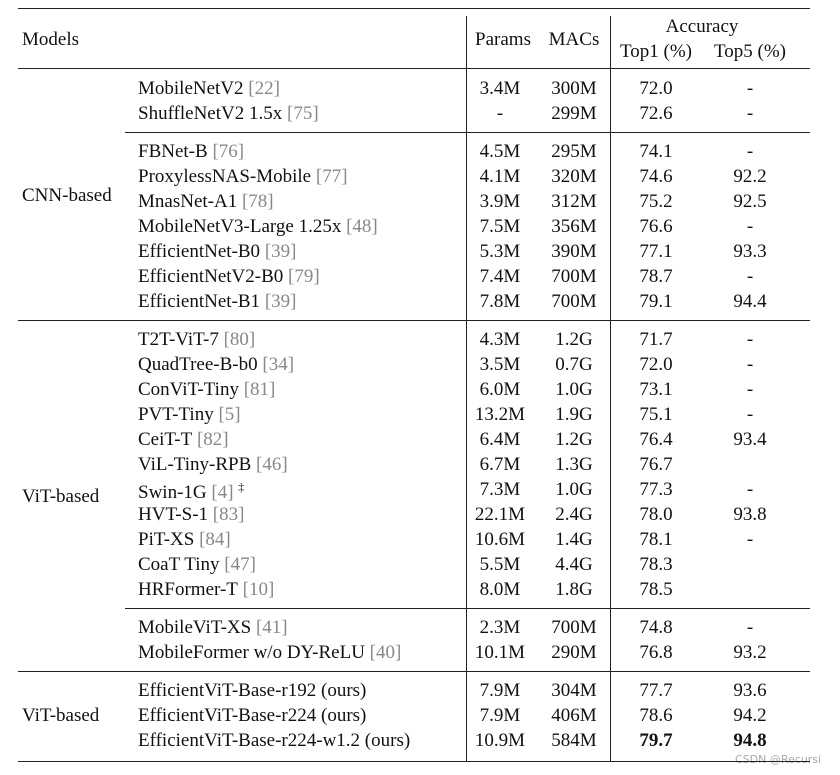  I want to click on top1-cell: 75.1, so click(656, 414).